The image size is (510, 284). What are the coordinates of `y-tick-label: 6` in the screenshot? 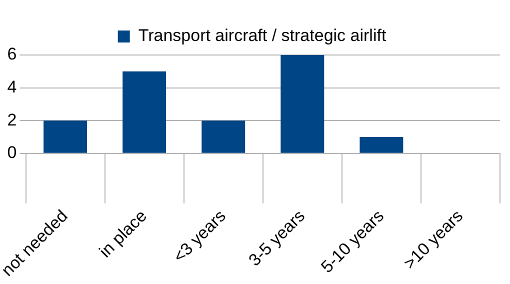 It's located at (12, 54).